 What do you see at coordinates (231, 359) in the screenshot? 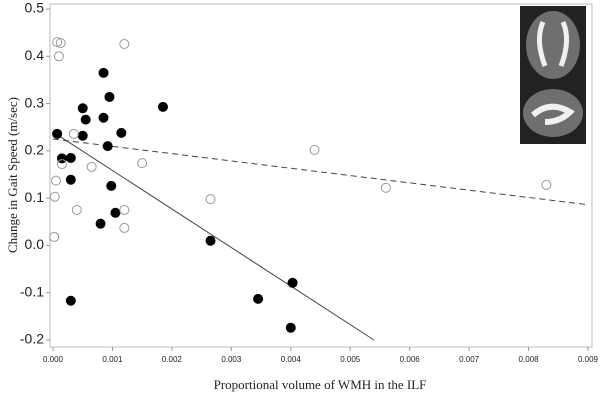
I see `x-tick-label: 0.003` at bounding box center [231, 359].